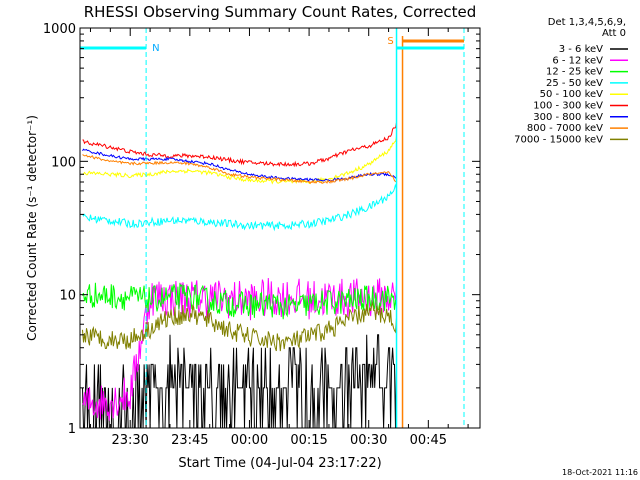 Image resolution: width=640 pixels, height=480 pixels. What do you see at coordinates (308, 440) in the screenshot?
I see `x-tick-label: 00:15` at bounding box center [308, 440].